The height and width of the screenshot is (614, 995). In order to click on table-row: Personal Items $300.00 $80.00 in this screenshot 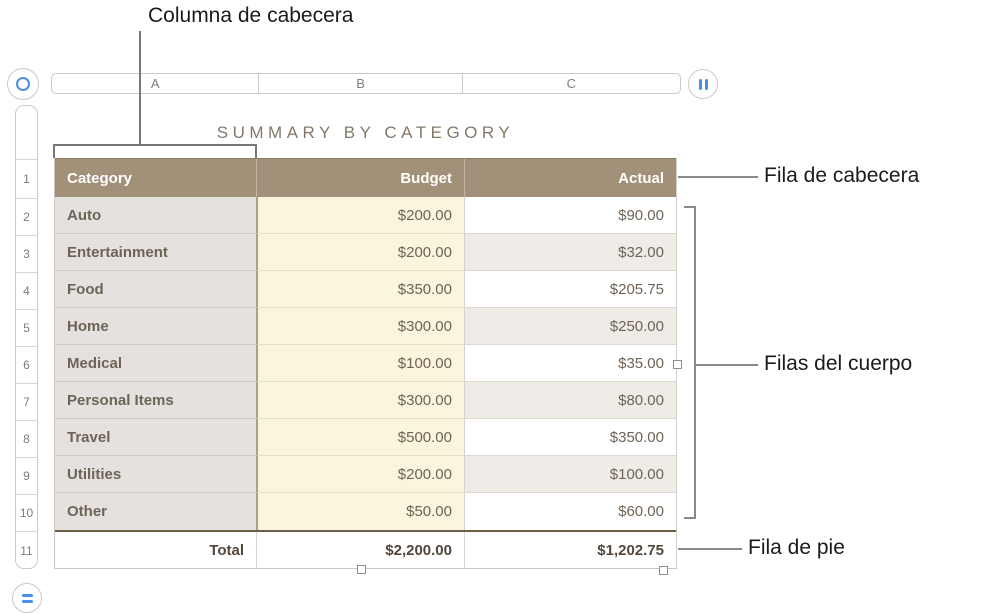, I will do `click(365, 400)`.